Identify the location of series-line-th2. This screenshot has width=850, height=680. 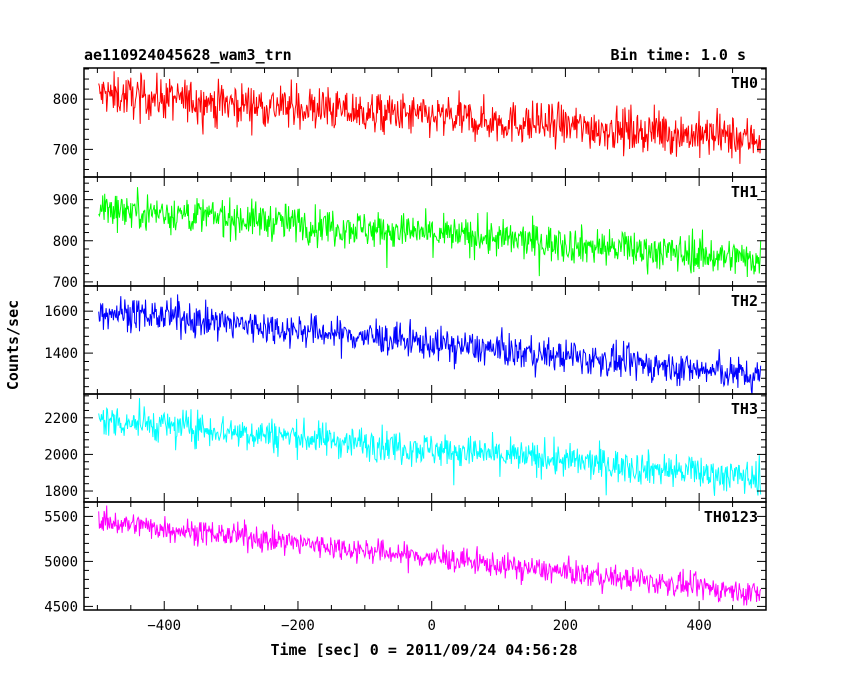
(430, 344).